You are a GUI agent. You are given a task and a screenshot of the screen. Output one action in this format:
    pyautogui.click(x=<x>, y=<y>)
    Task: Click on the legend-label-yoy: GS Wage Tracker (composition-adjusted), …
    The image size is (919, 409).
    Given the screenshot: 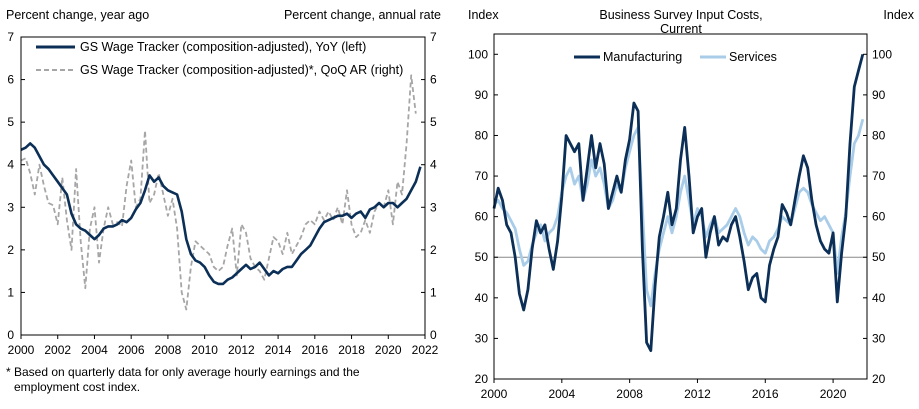 What is the action you would take?
    pyautogui.click(x=223, y=47)
    